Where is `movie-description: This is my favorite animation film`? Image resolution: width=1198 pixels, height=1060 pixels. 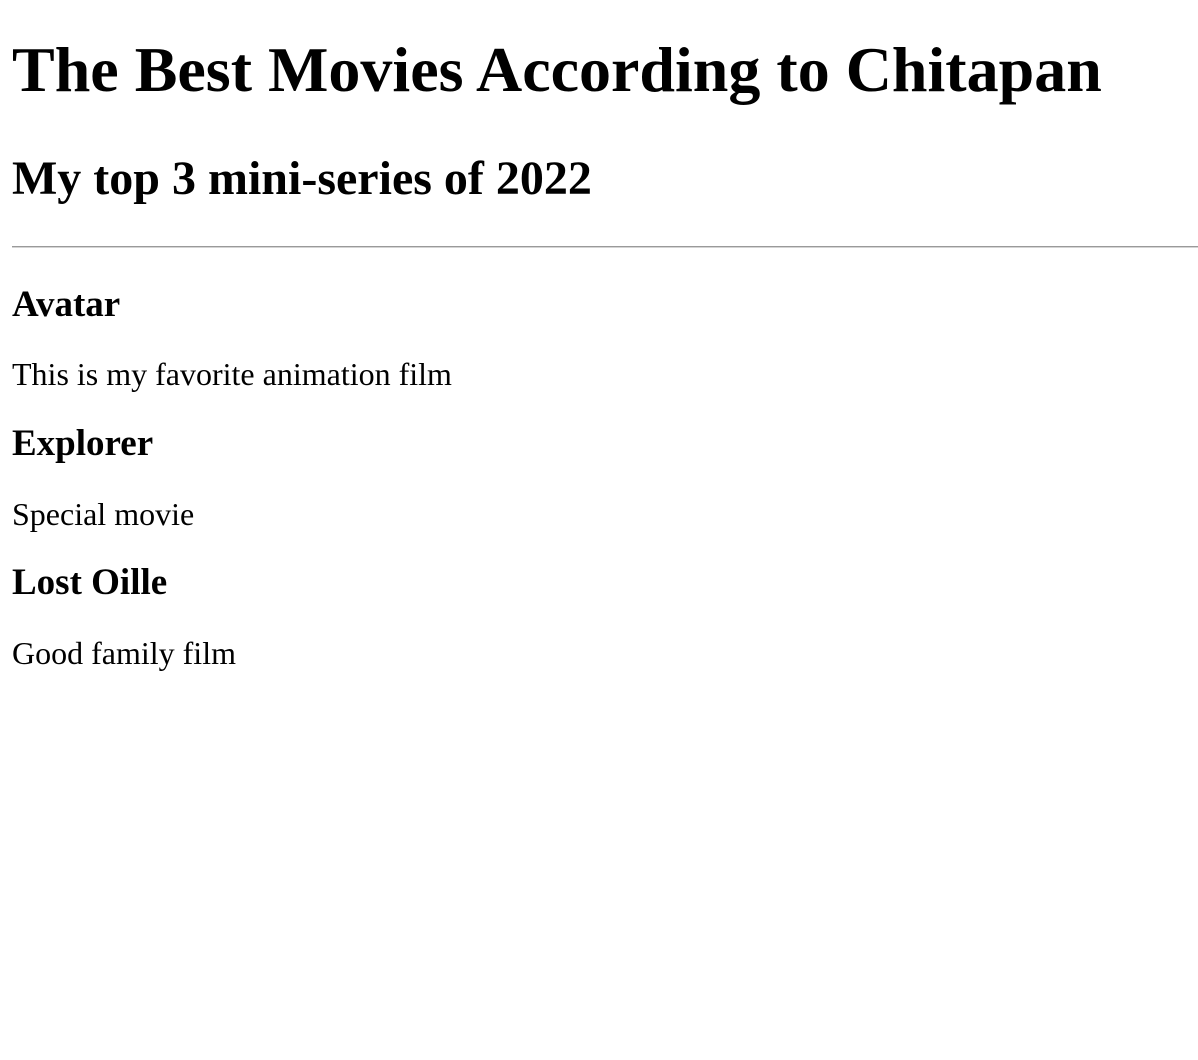
movie-description: This is my favorite animation film is located at coordinates (232, 374).